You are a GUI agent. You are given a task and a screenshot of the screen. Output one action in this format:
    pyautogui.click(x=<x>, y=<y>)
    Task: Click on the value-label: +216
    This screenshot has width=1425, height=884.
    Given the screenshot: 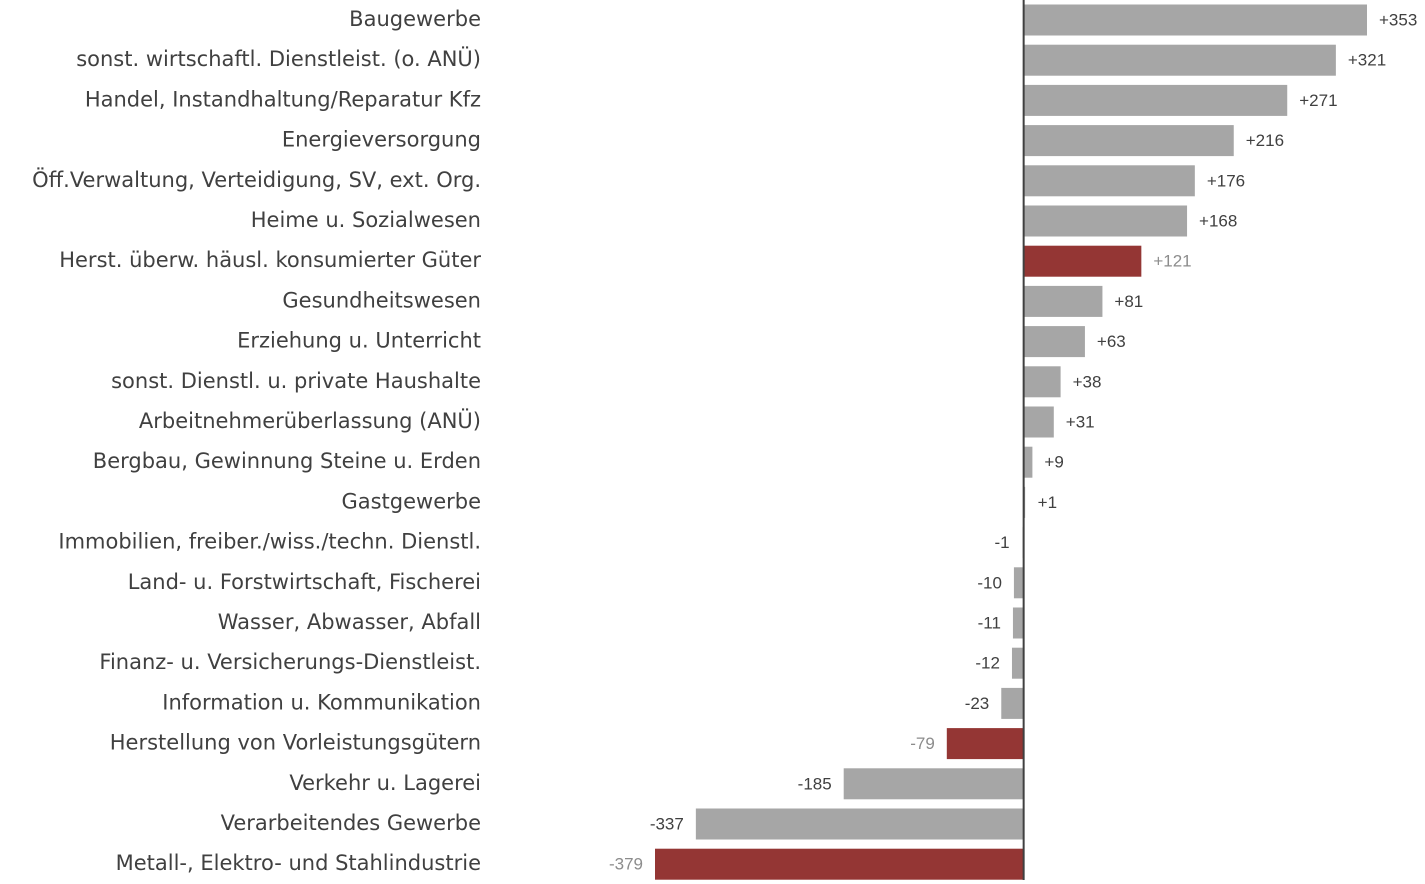 What is the action you would take?
    pyautogui.click(x=1265, y=140)
    